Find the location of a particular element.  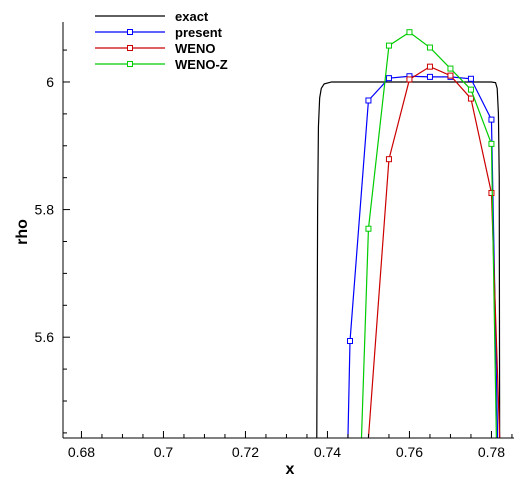

legend-marker-weno is located at coordinates (130, 48).